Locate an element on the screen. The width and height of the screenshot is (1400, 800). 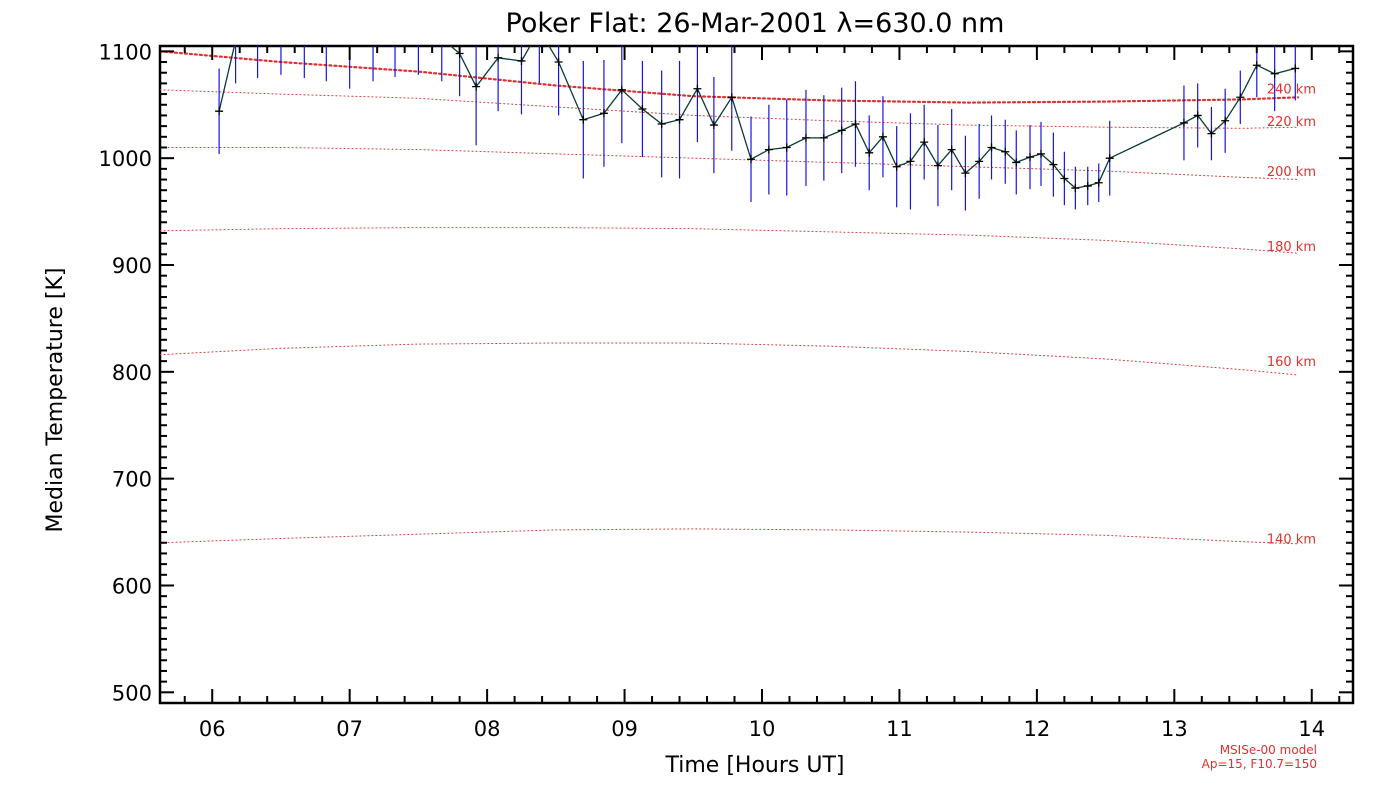
altitude-label: 220 km is located at coordinates (1291, 122).